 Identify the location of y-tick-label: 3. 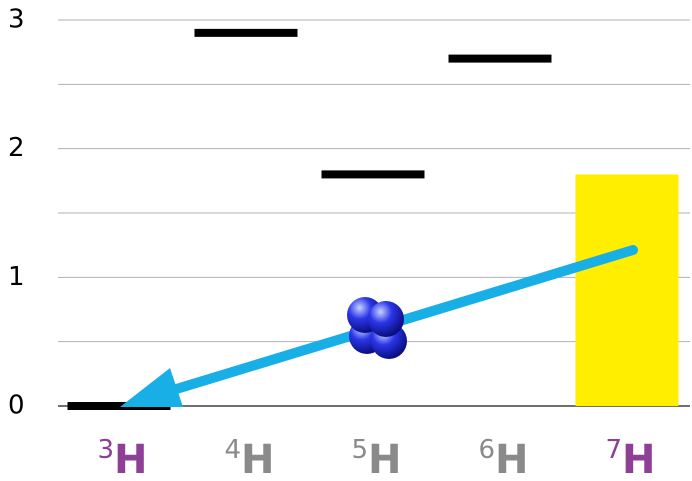
(16, 20).